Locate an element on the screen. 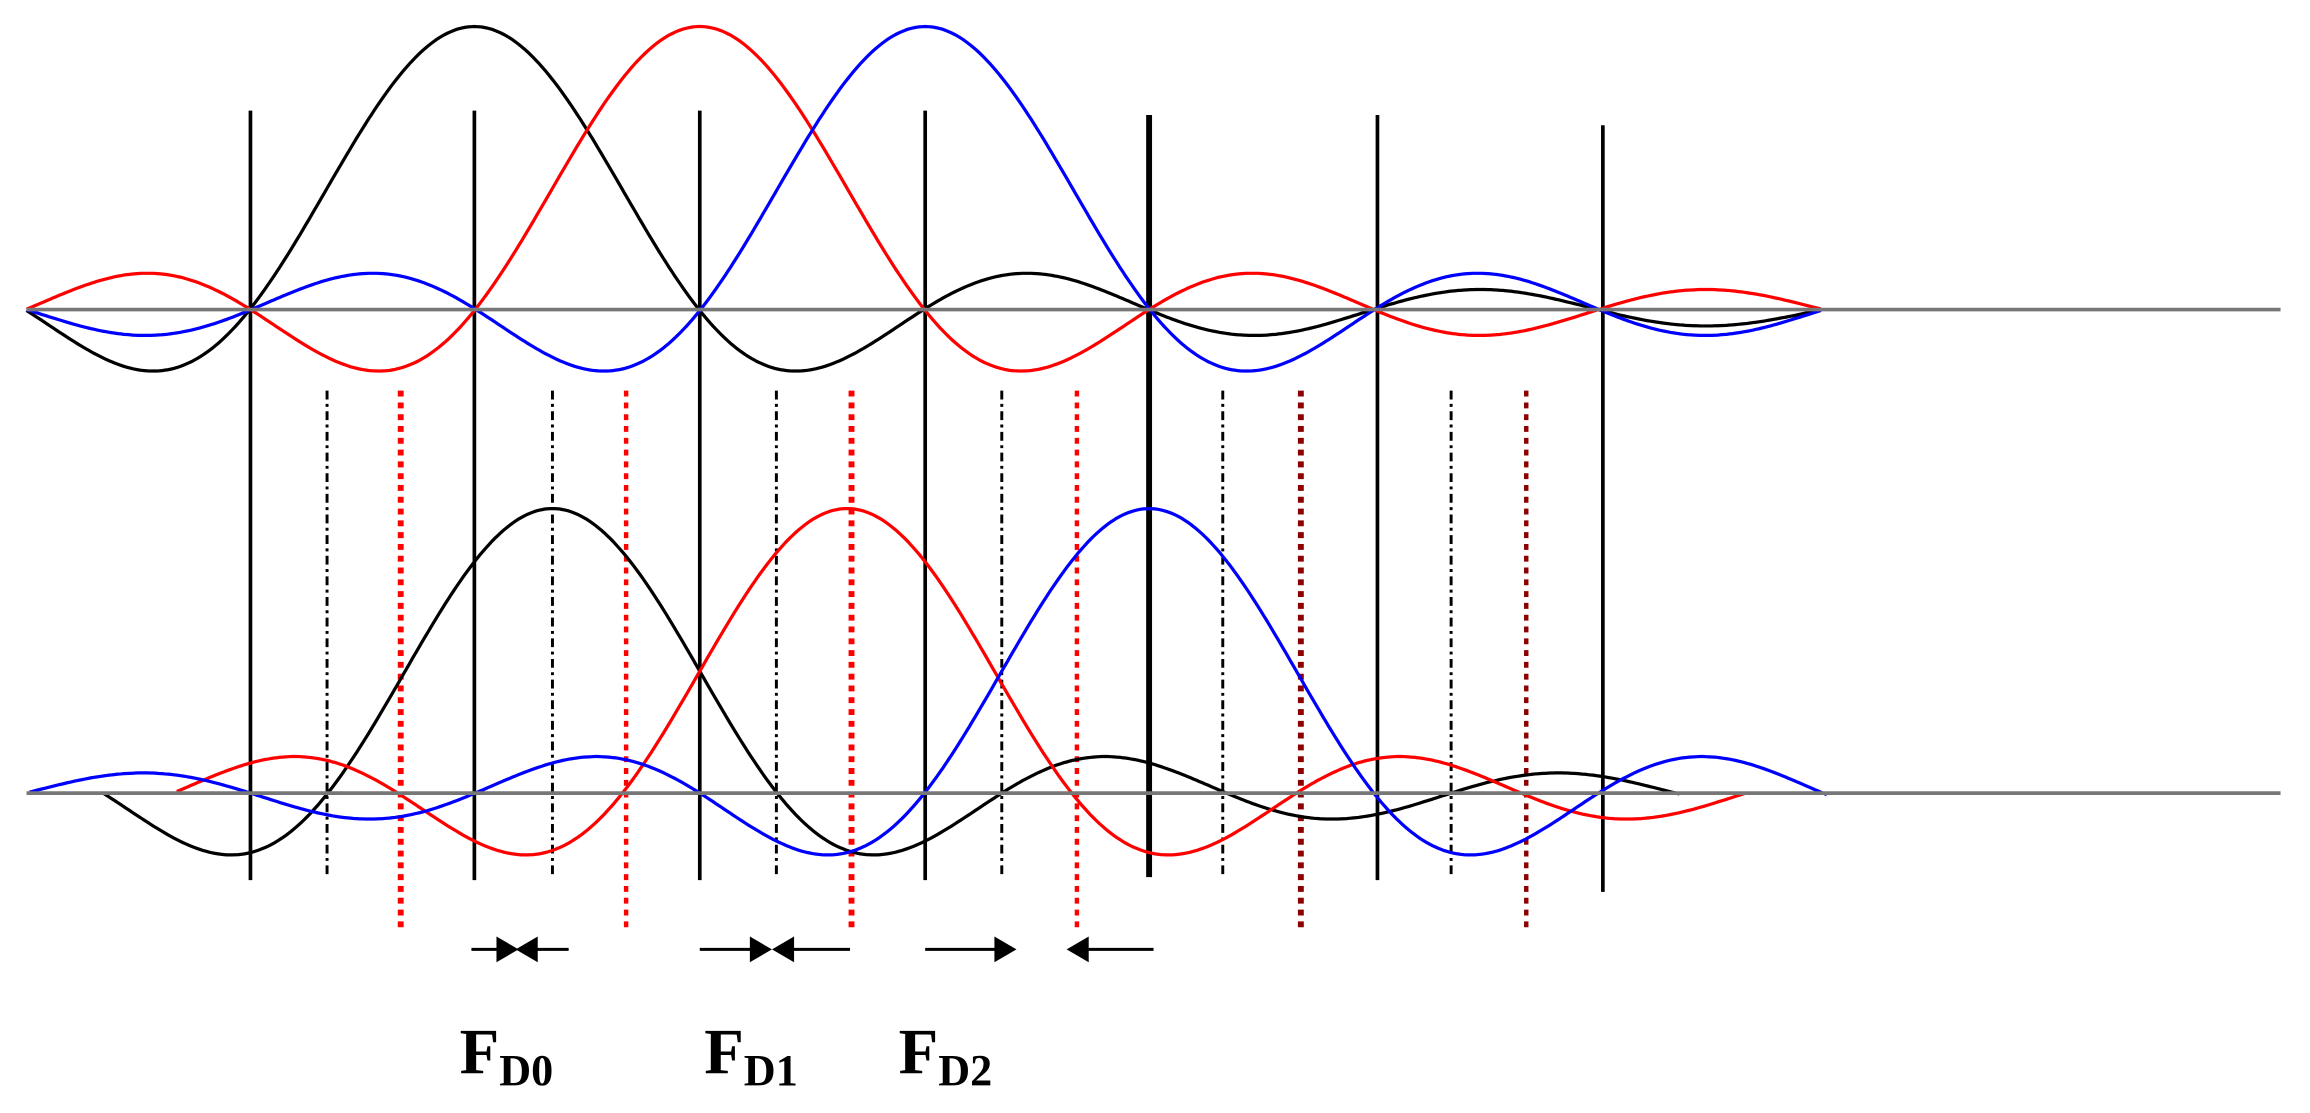 This screenshot has width=2310, height=1113. arrows is located at coordinates (812, 949).